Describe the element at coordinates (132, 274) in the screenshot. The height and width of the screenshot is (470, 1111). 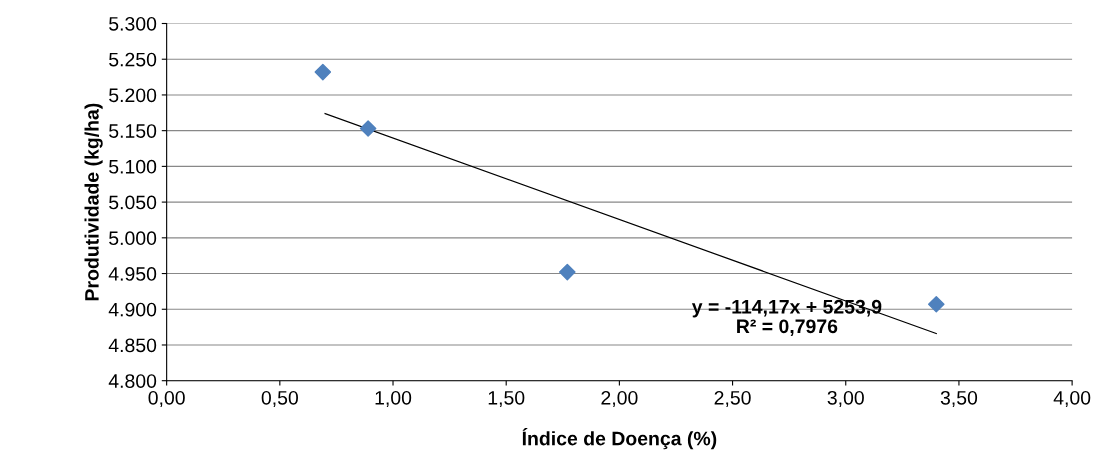
I see `y-tick-label: 4.950` at that location.